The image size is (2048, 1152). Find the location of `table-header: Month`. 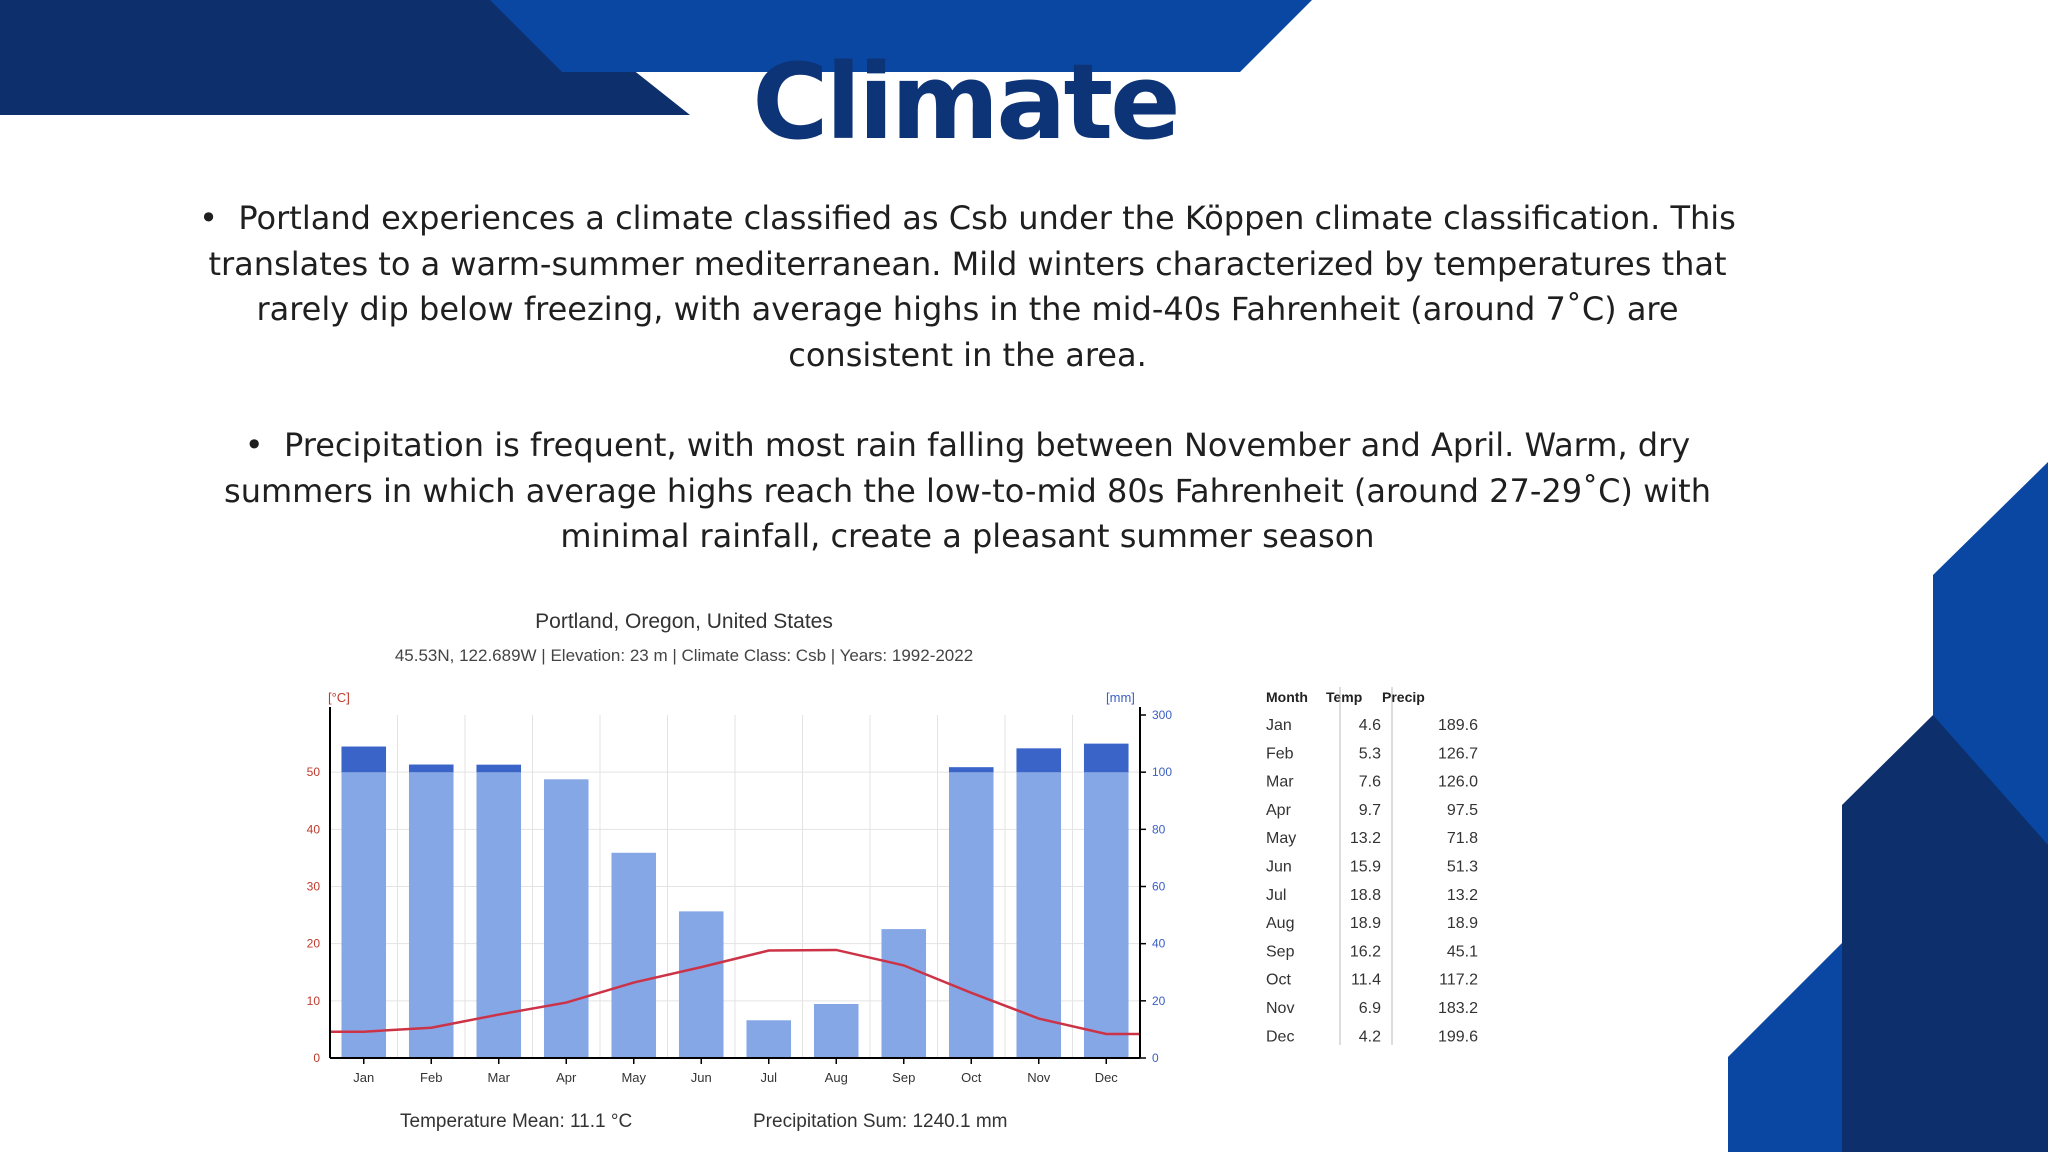

table-header: Month is located at coordinates (1287, 697).